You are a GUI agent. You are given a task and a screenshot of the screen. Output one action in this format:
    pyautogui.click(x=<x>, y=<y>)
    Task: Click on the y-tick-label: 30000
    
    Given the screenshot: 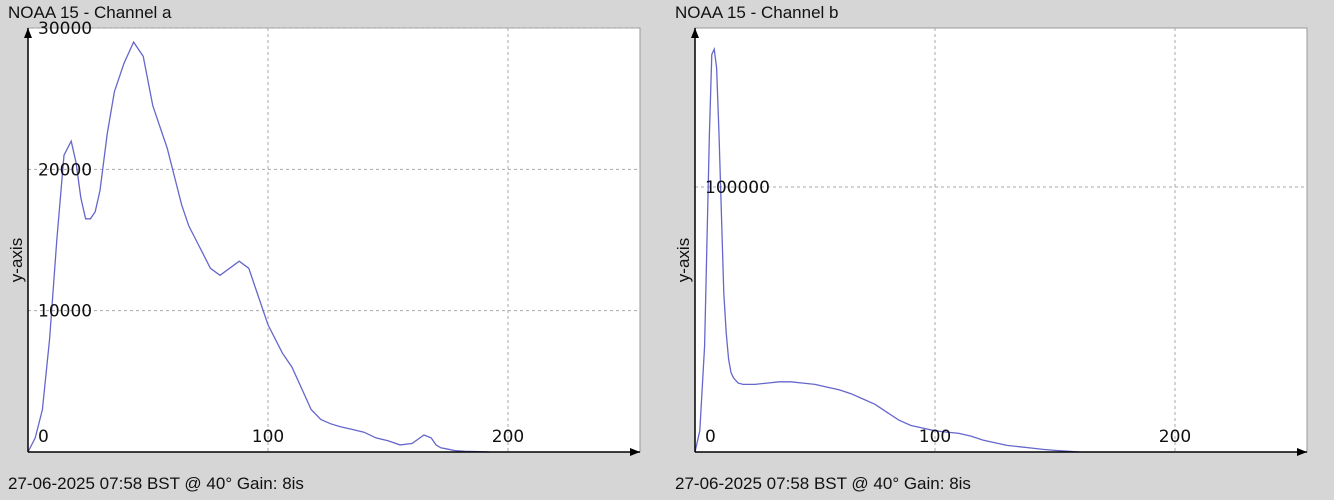 What is the action you would take?
    pyautogui.click(x=65, y=29)
    